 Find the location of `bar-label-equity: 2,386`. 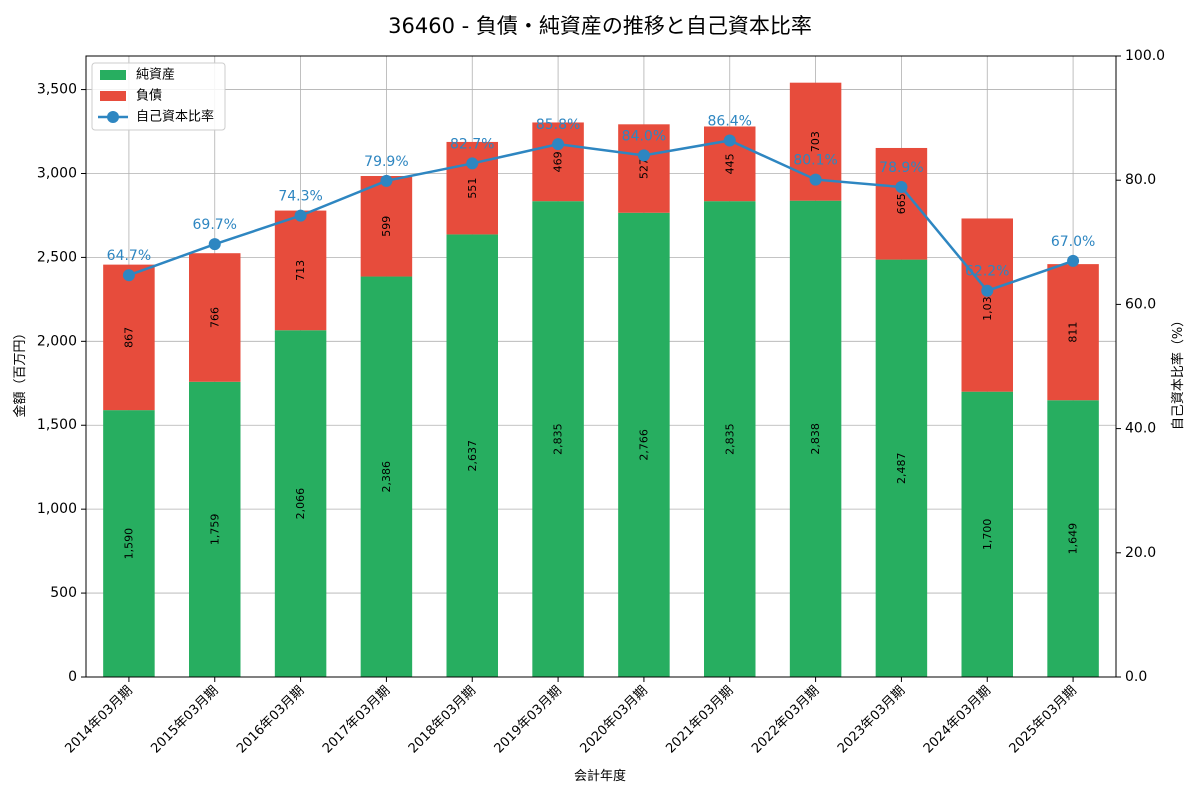

bar-label-equity: 2,386 is located at coordinates (386, 477).